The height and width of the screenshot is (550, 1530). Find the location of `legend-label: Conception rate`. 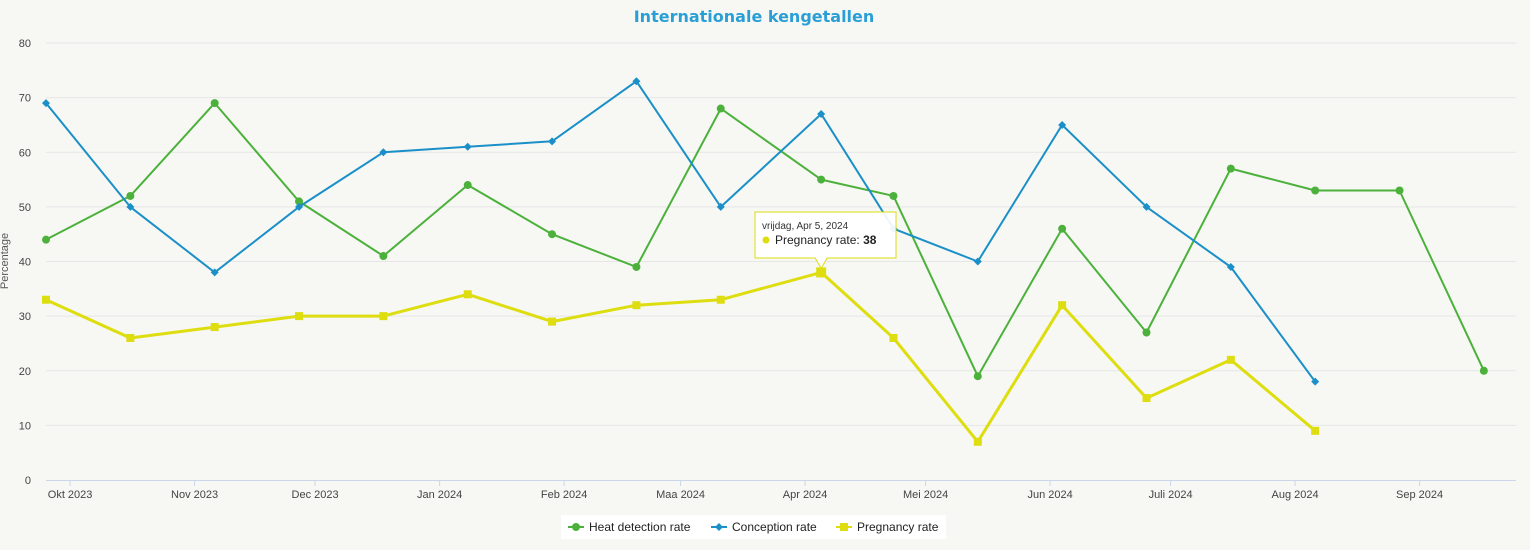

legend-label: Conception rate is located at coordinates (774, 527).